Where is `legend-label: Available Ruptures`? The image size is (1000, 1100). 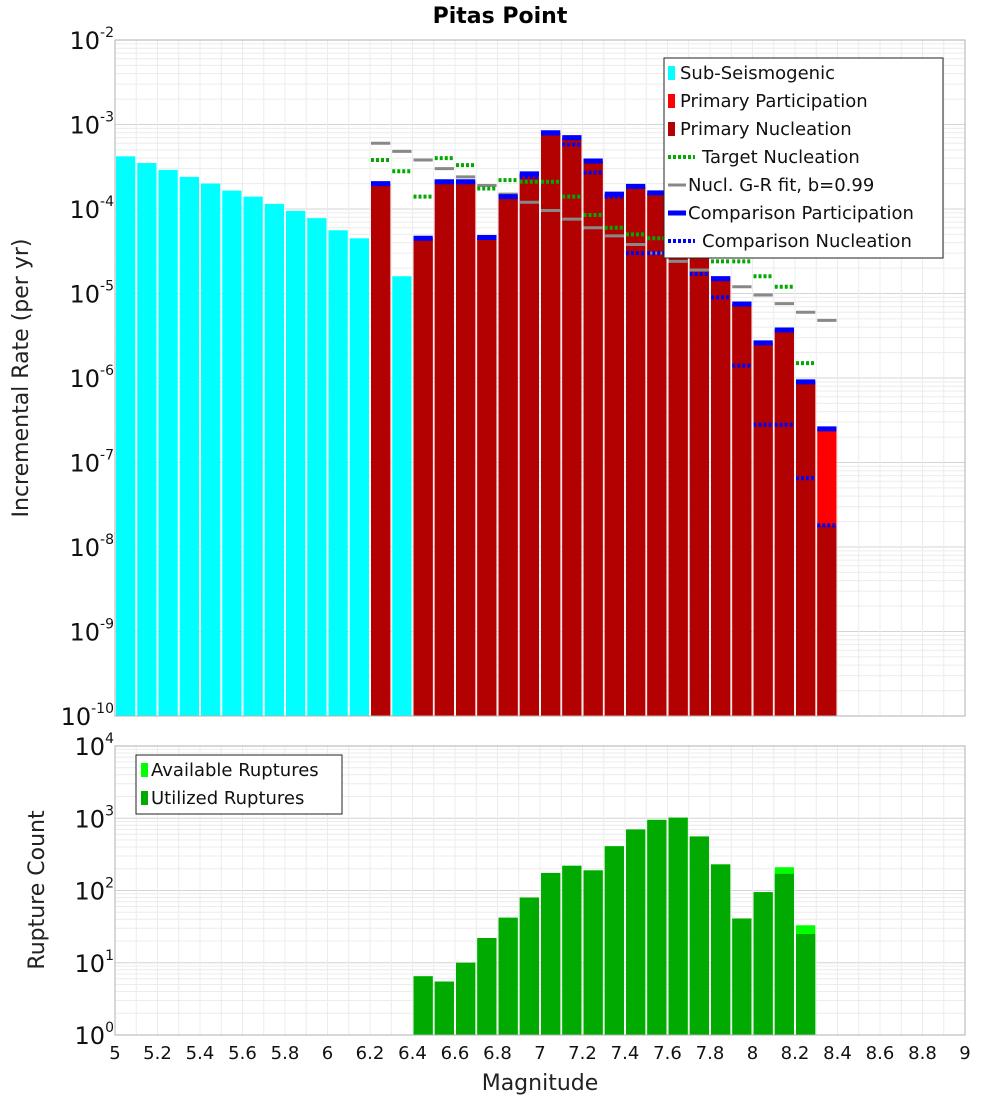
legend-label: Available Ruptures is located at coordinates (235, 770).